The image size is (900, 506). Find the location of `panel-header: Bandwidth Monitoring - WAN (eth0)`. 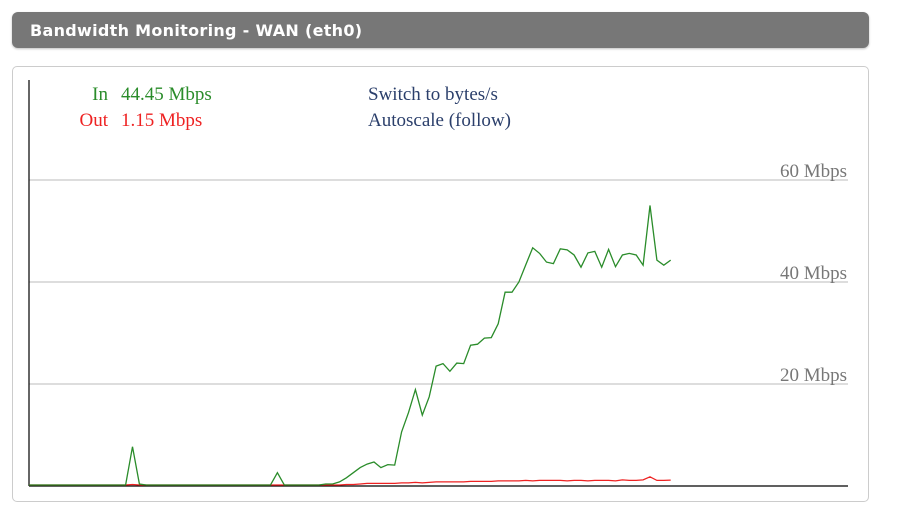

panel-header: Bandwidth Monitoring - WAN (eth0) is located at coordinates (440, 30).